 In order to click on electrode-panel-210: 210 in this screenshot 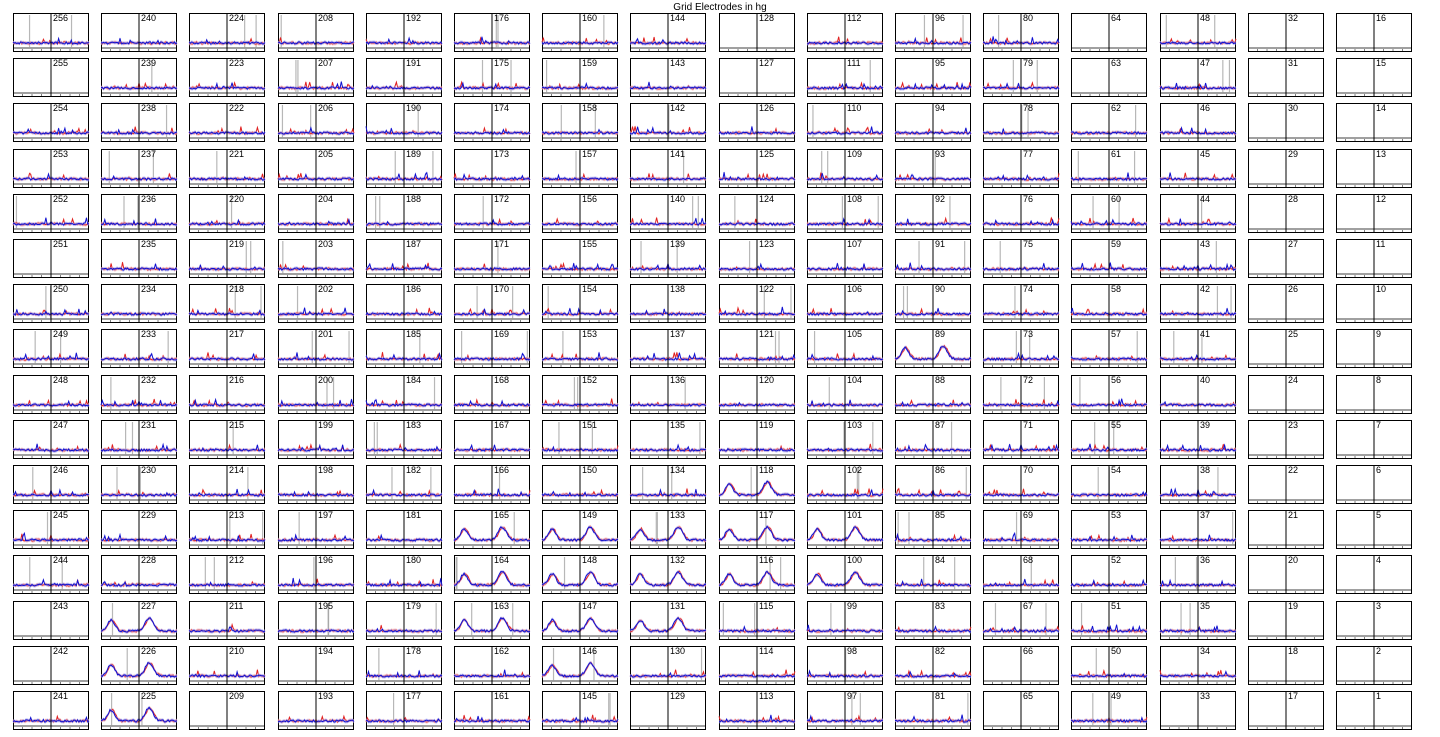, I will do `click(227, 665)`.